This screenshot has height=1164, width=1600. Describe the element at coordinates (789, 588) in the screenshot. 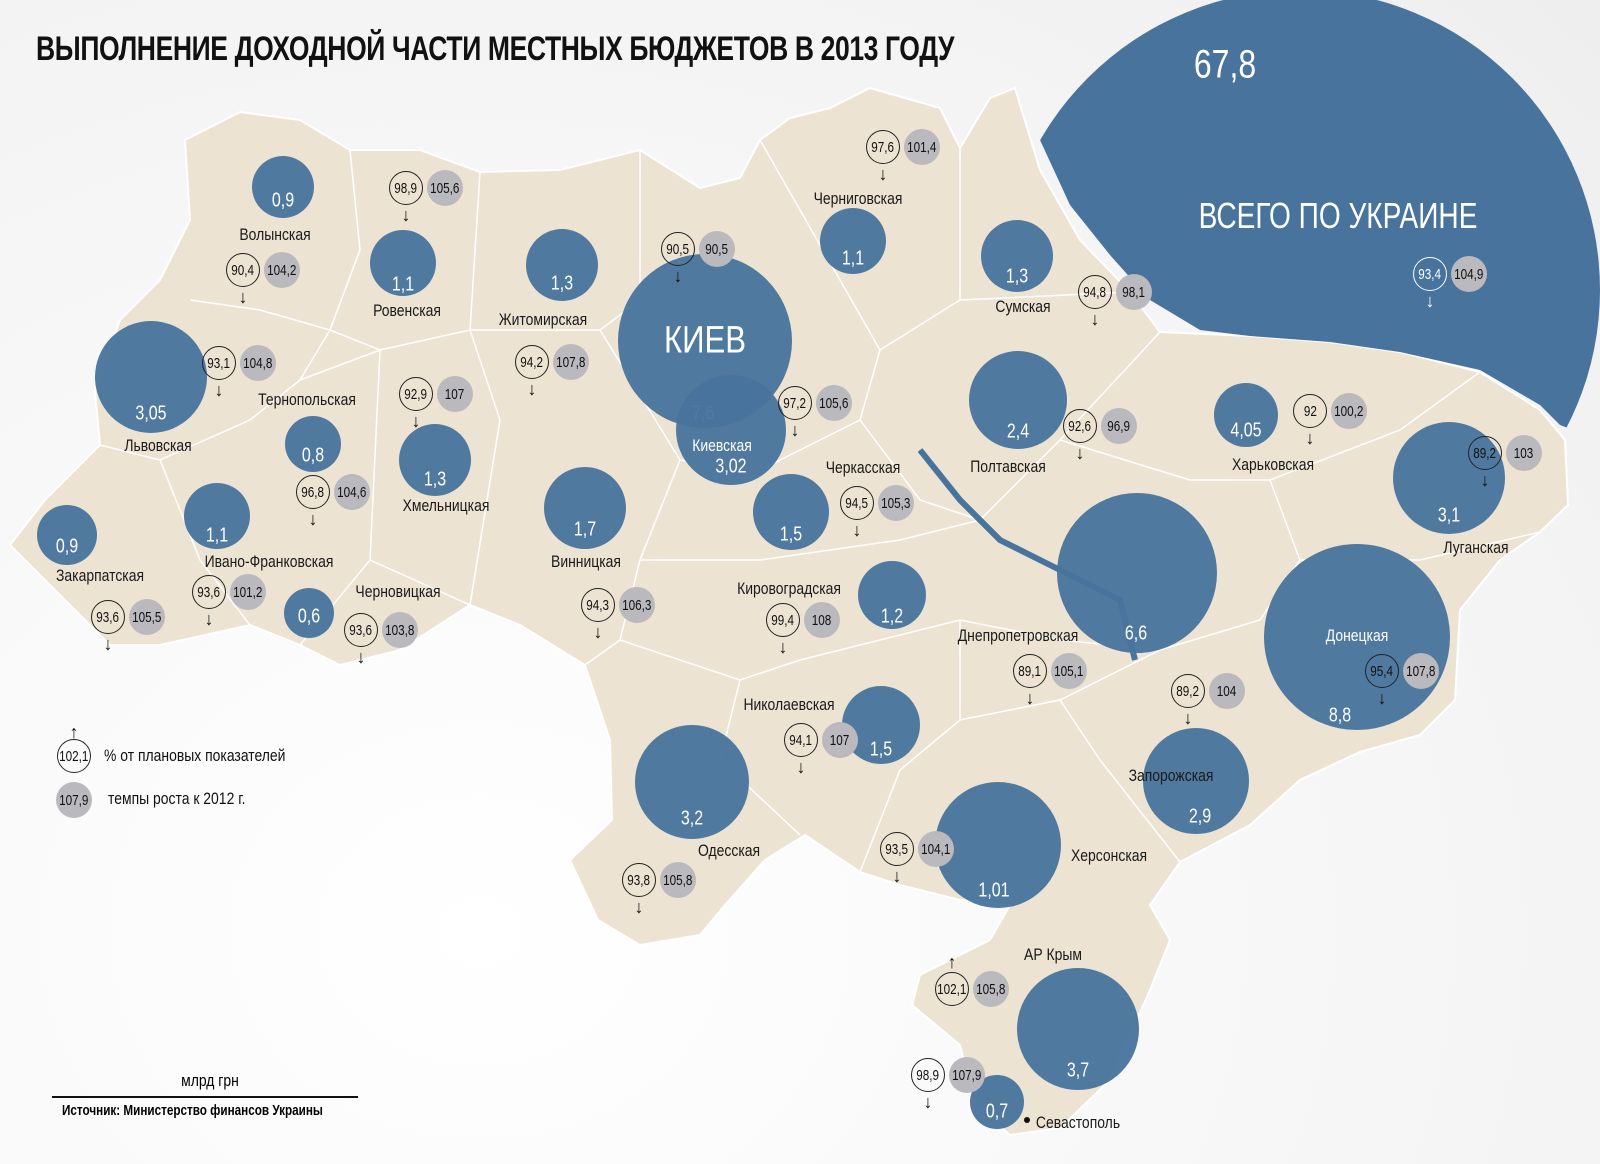

I see `region-name: Кировоградская` at that location.